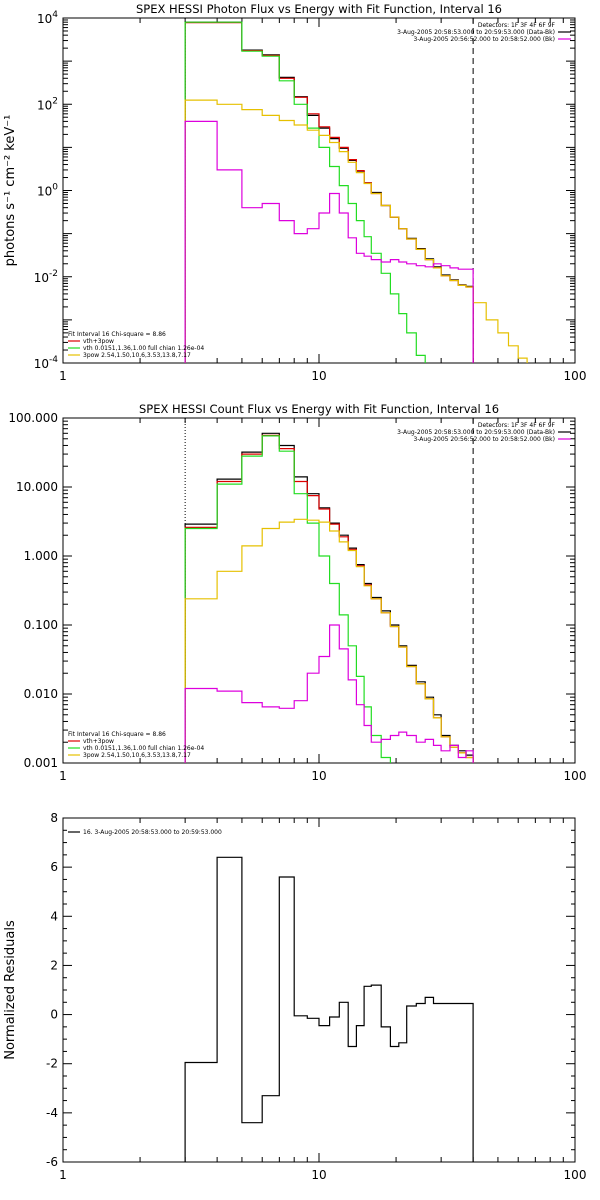 This screenshot has width=600, height=1200. What do you see at coordinates (54, 867) in the screenshot?
I see `y-tick-label: 6` at bounding box center [54, 867].